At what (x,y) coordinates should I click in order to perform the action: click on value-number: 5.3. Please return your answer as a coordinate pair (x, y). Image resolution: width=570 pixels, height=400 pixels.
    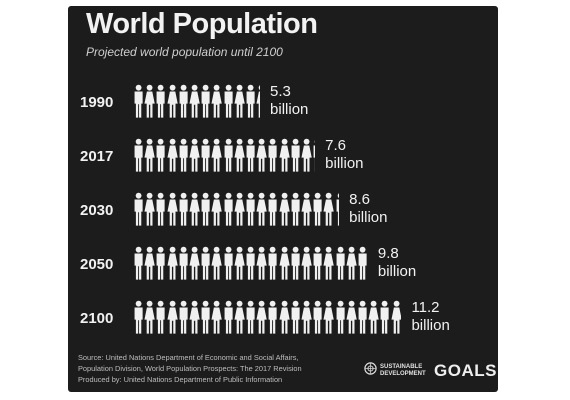
    Looking at the image, I should click on (280, 91).